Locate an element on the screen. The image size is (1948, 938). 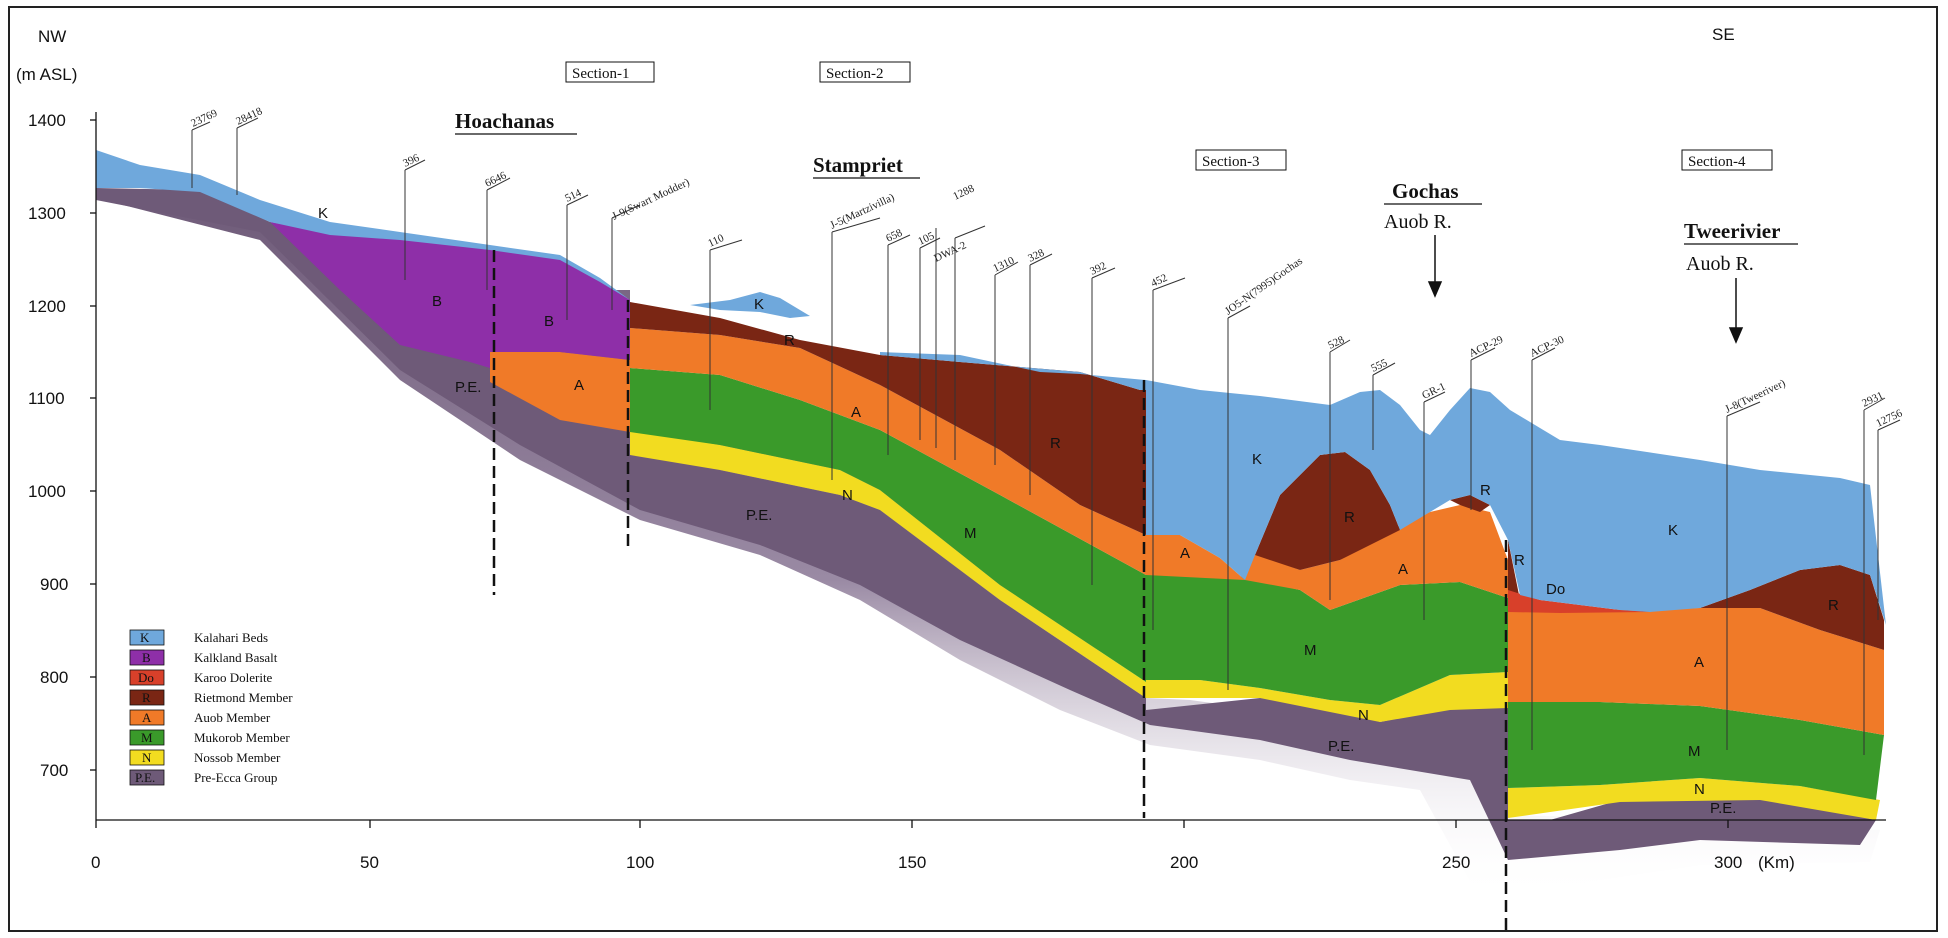
y-tick: 1000 is located at coordinates (47, 491).